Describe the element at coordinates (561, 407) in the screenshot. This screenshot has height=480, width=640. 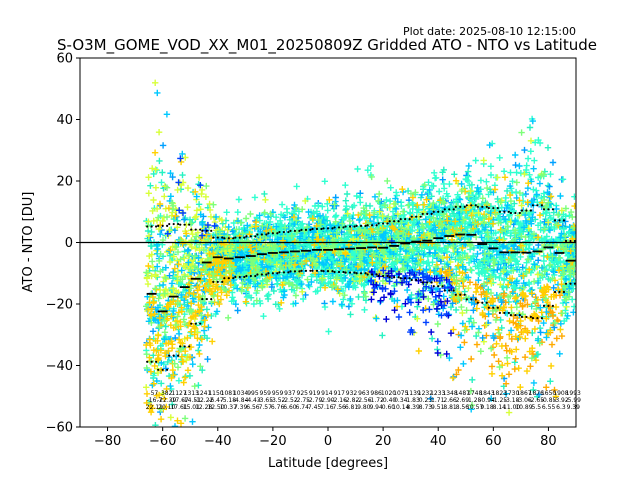
I see `bin-stat-label: 6.3` at that location.